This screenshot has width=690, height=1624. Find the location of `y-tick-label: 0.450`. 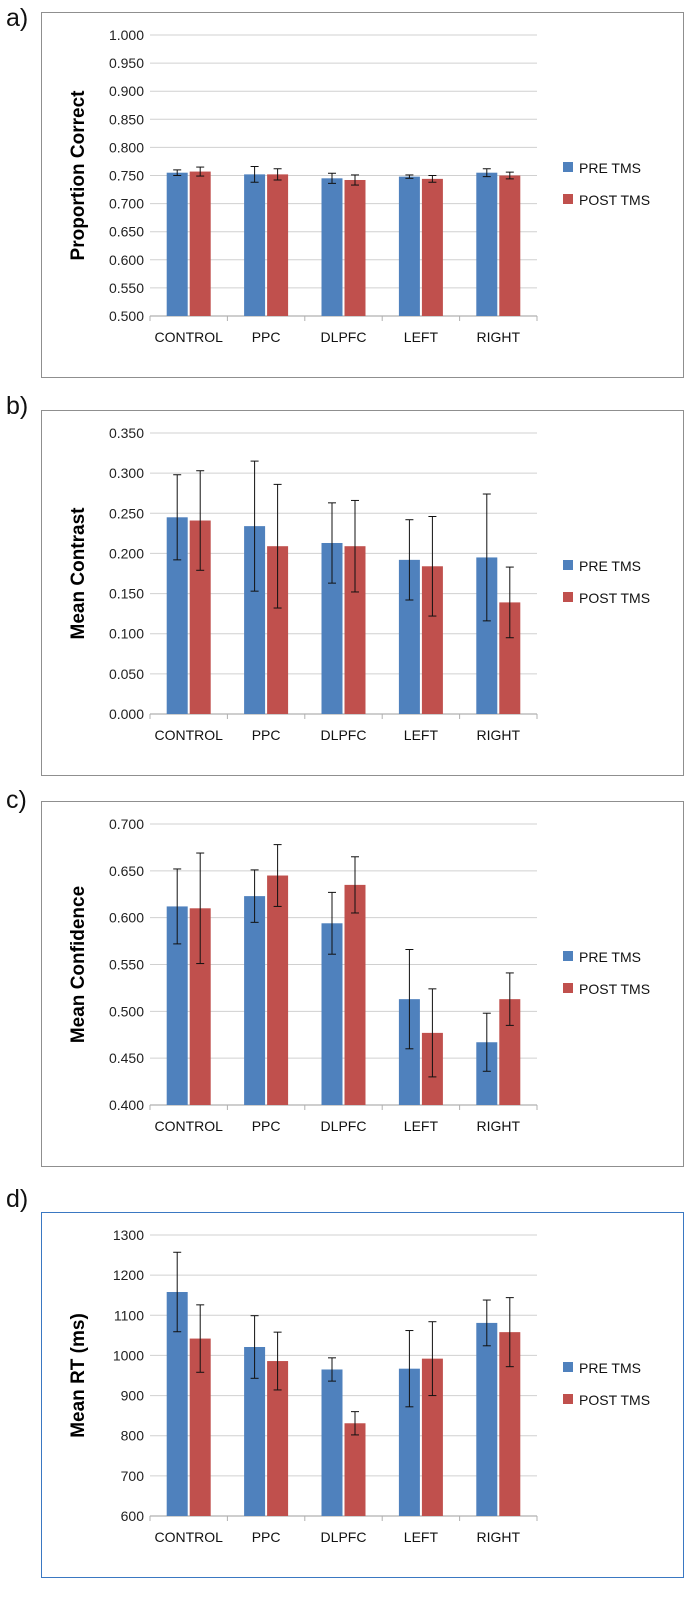

y-tick-label: 0.450 is located at coordinates (126, 1058).